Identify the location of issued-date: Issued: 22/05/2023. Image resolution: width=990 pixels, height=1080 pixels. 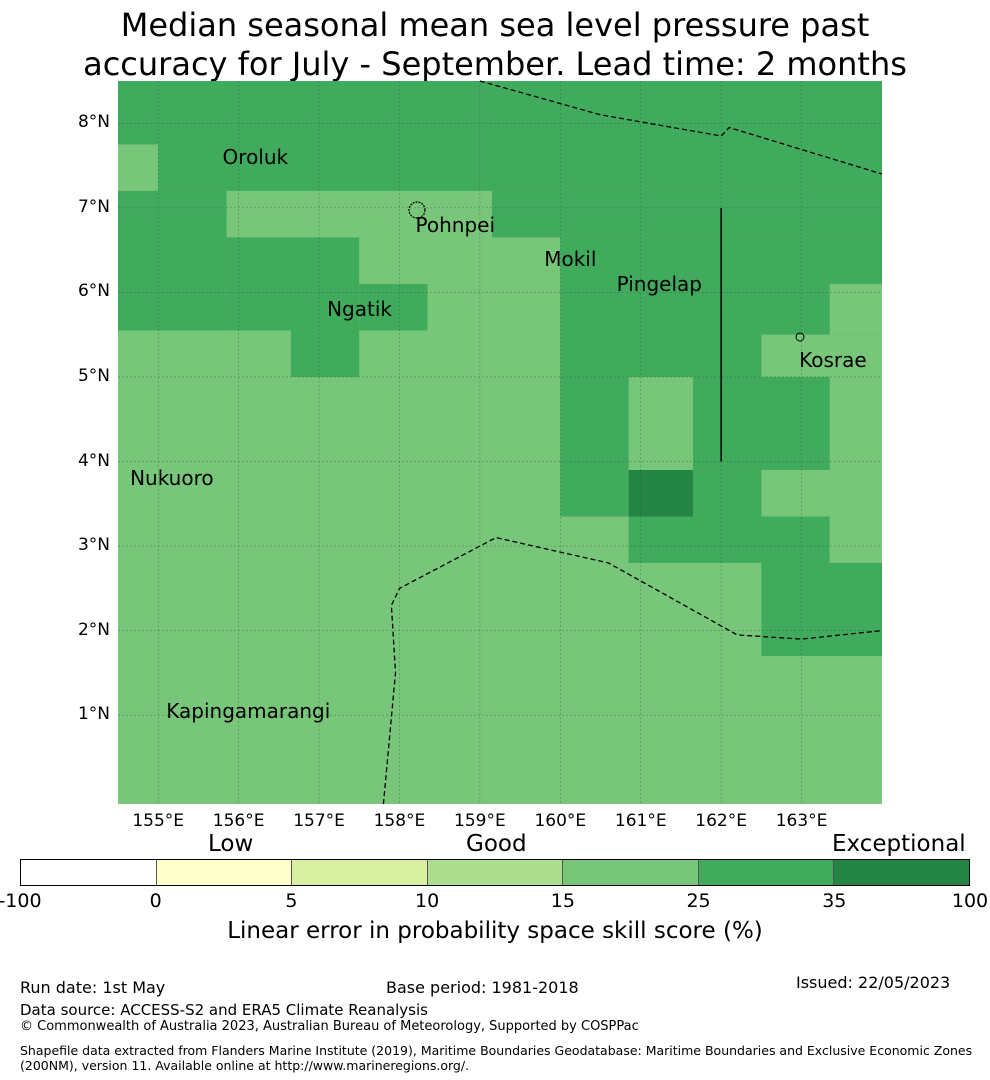
(873, 982).